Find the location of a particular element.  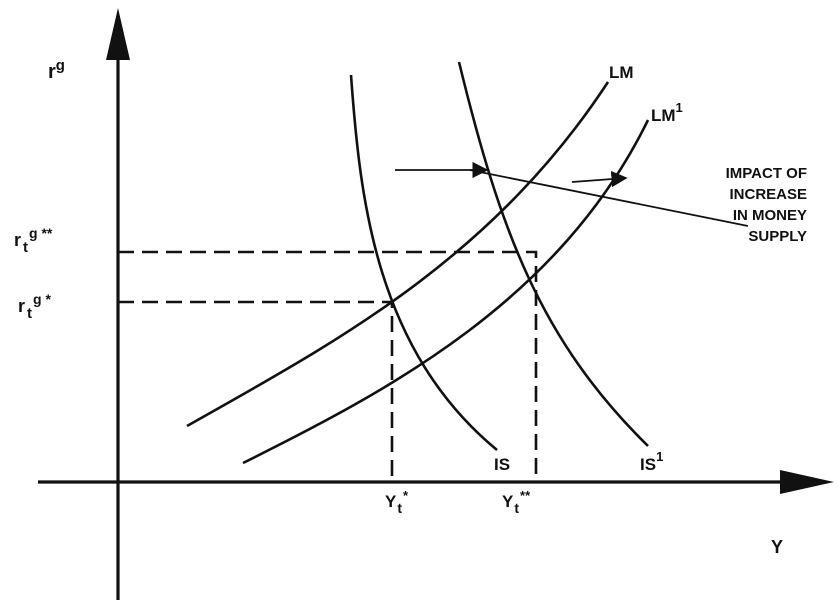

shift-arrow-right is located at coordinates (599, 179).